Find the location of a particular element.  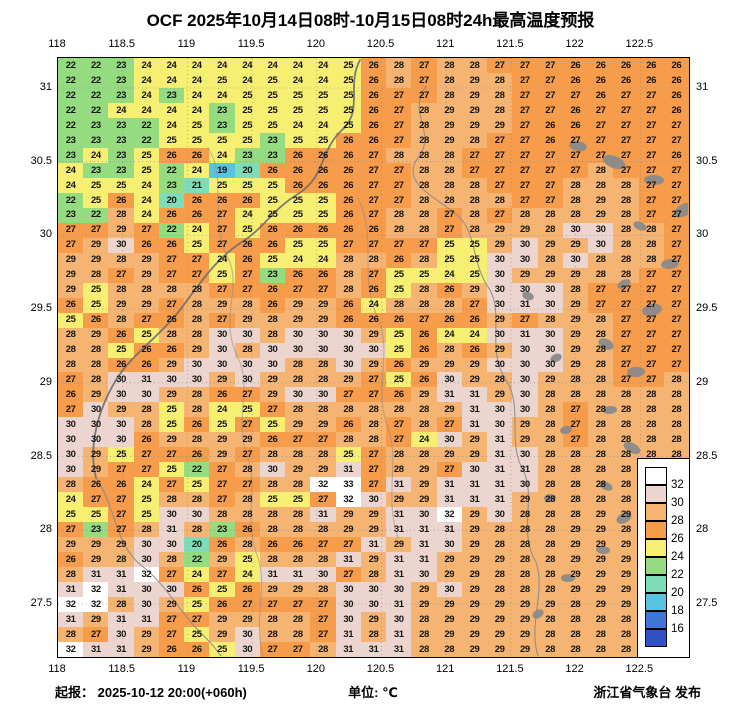

colorbar: 32 30 28 26 24 22 20 18 16 is located at coordinates (663, 558).